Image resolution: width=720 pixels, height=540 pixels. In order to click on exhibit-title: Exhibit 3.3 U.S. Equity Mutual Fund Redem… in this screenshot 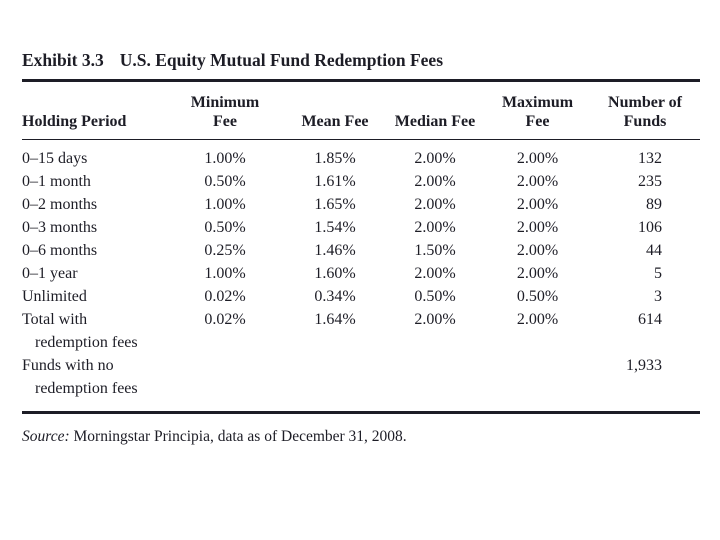, I will do `click(361, 60)`.